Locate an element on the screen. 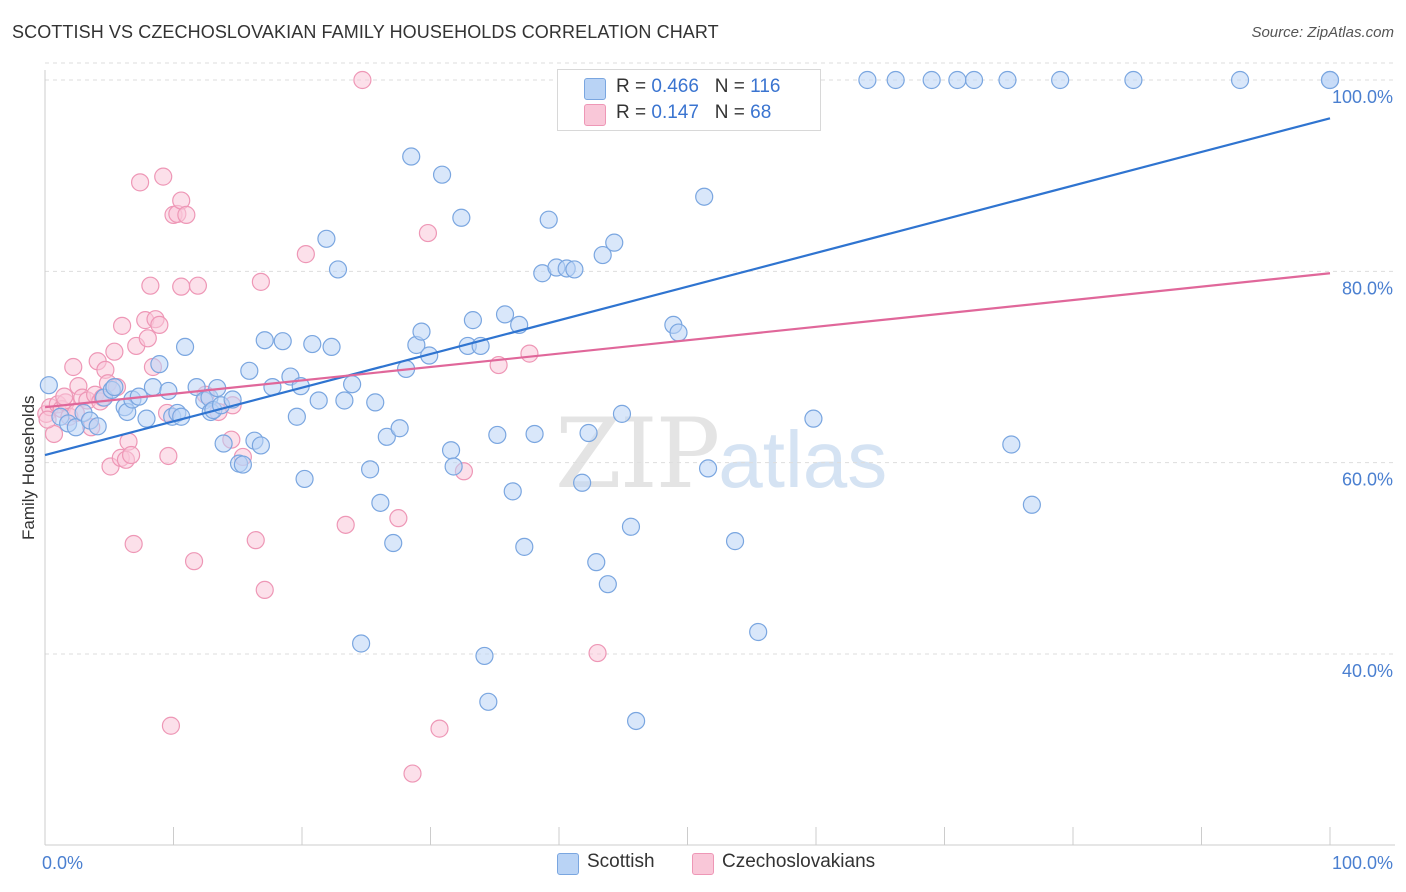 The height and width of the screenshot is (892, 1406). bottom-legend-label-scottish: Scottish is located at coordinates (621, 861).